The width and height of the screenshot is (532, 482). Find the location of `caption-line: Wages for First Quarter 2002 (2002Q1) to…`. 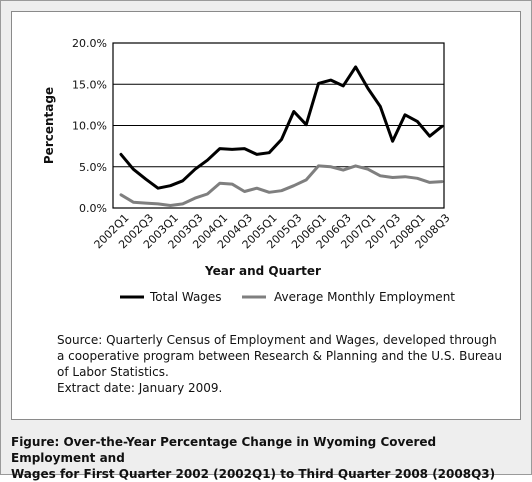

caption-line: Wages for First Quarter 2002 (2002Q1) to… is located at coordinates (253, 474).